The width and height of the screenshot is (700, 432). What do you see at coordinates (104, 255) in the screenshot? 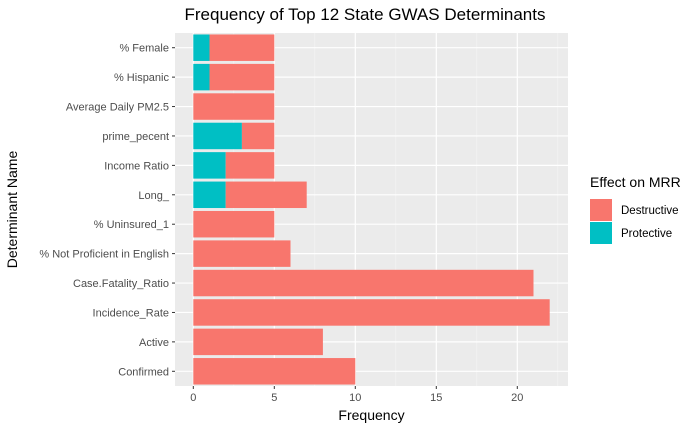
I see `y-tick-label: % Not Proficient in English` at bounding box center [104, 255].